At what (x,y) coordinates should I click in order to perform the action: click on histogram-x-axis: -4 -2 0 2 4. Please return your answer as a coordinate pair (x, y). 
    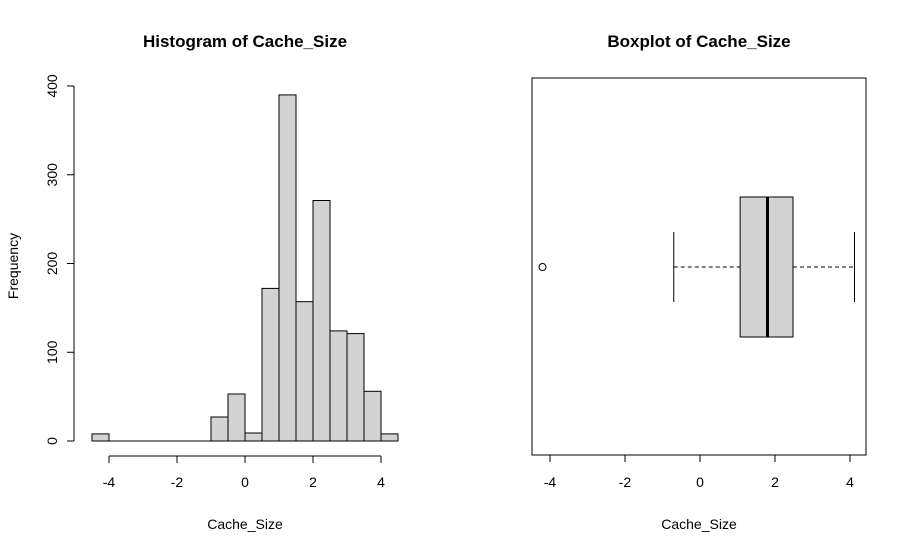
    Looking at the image, I should click on (244, 472).